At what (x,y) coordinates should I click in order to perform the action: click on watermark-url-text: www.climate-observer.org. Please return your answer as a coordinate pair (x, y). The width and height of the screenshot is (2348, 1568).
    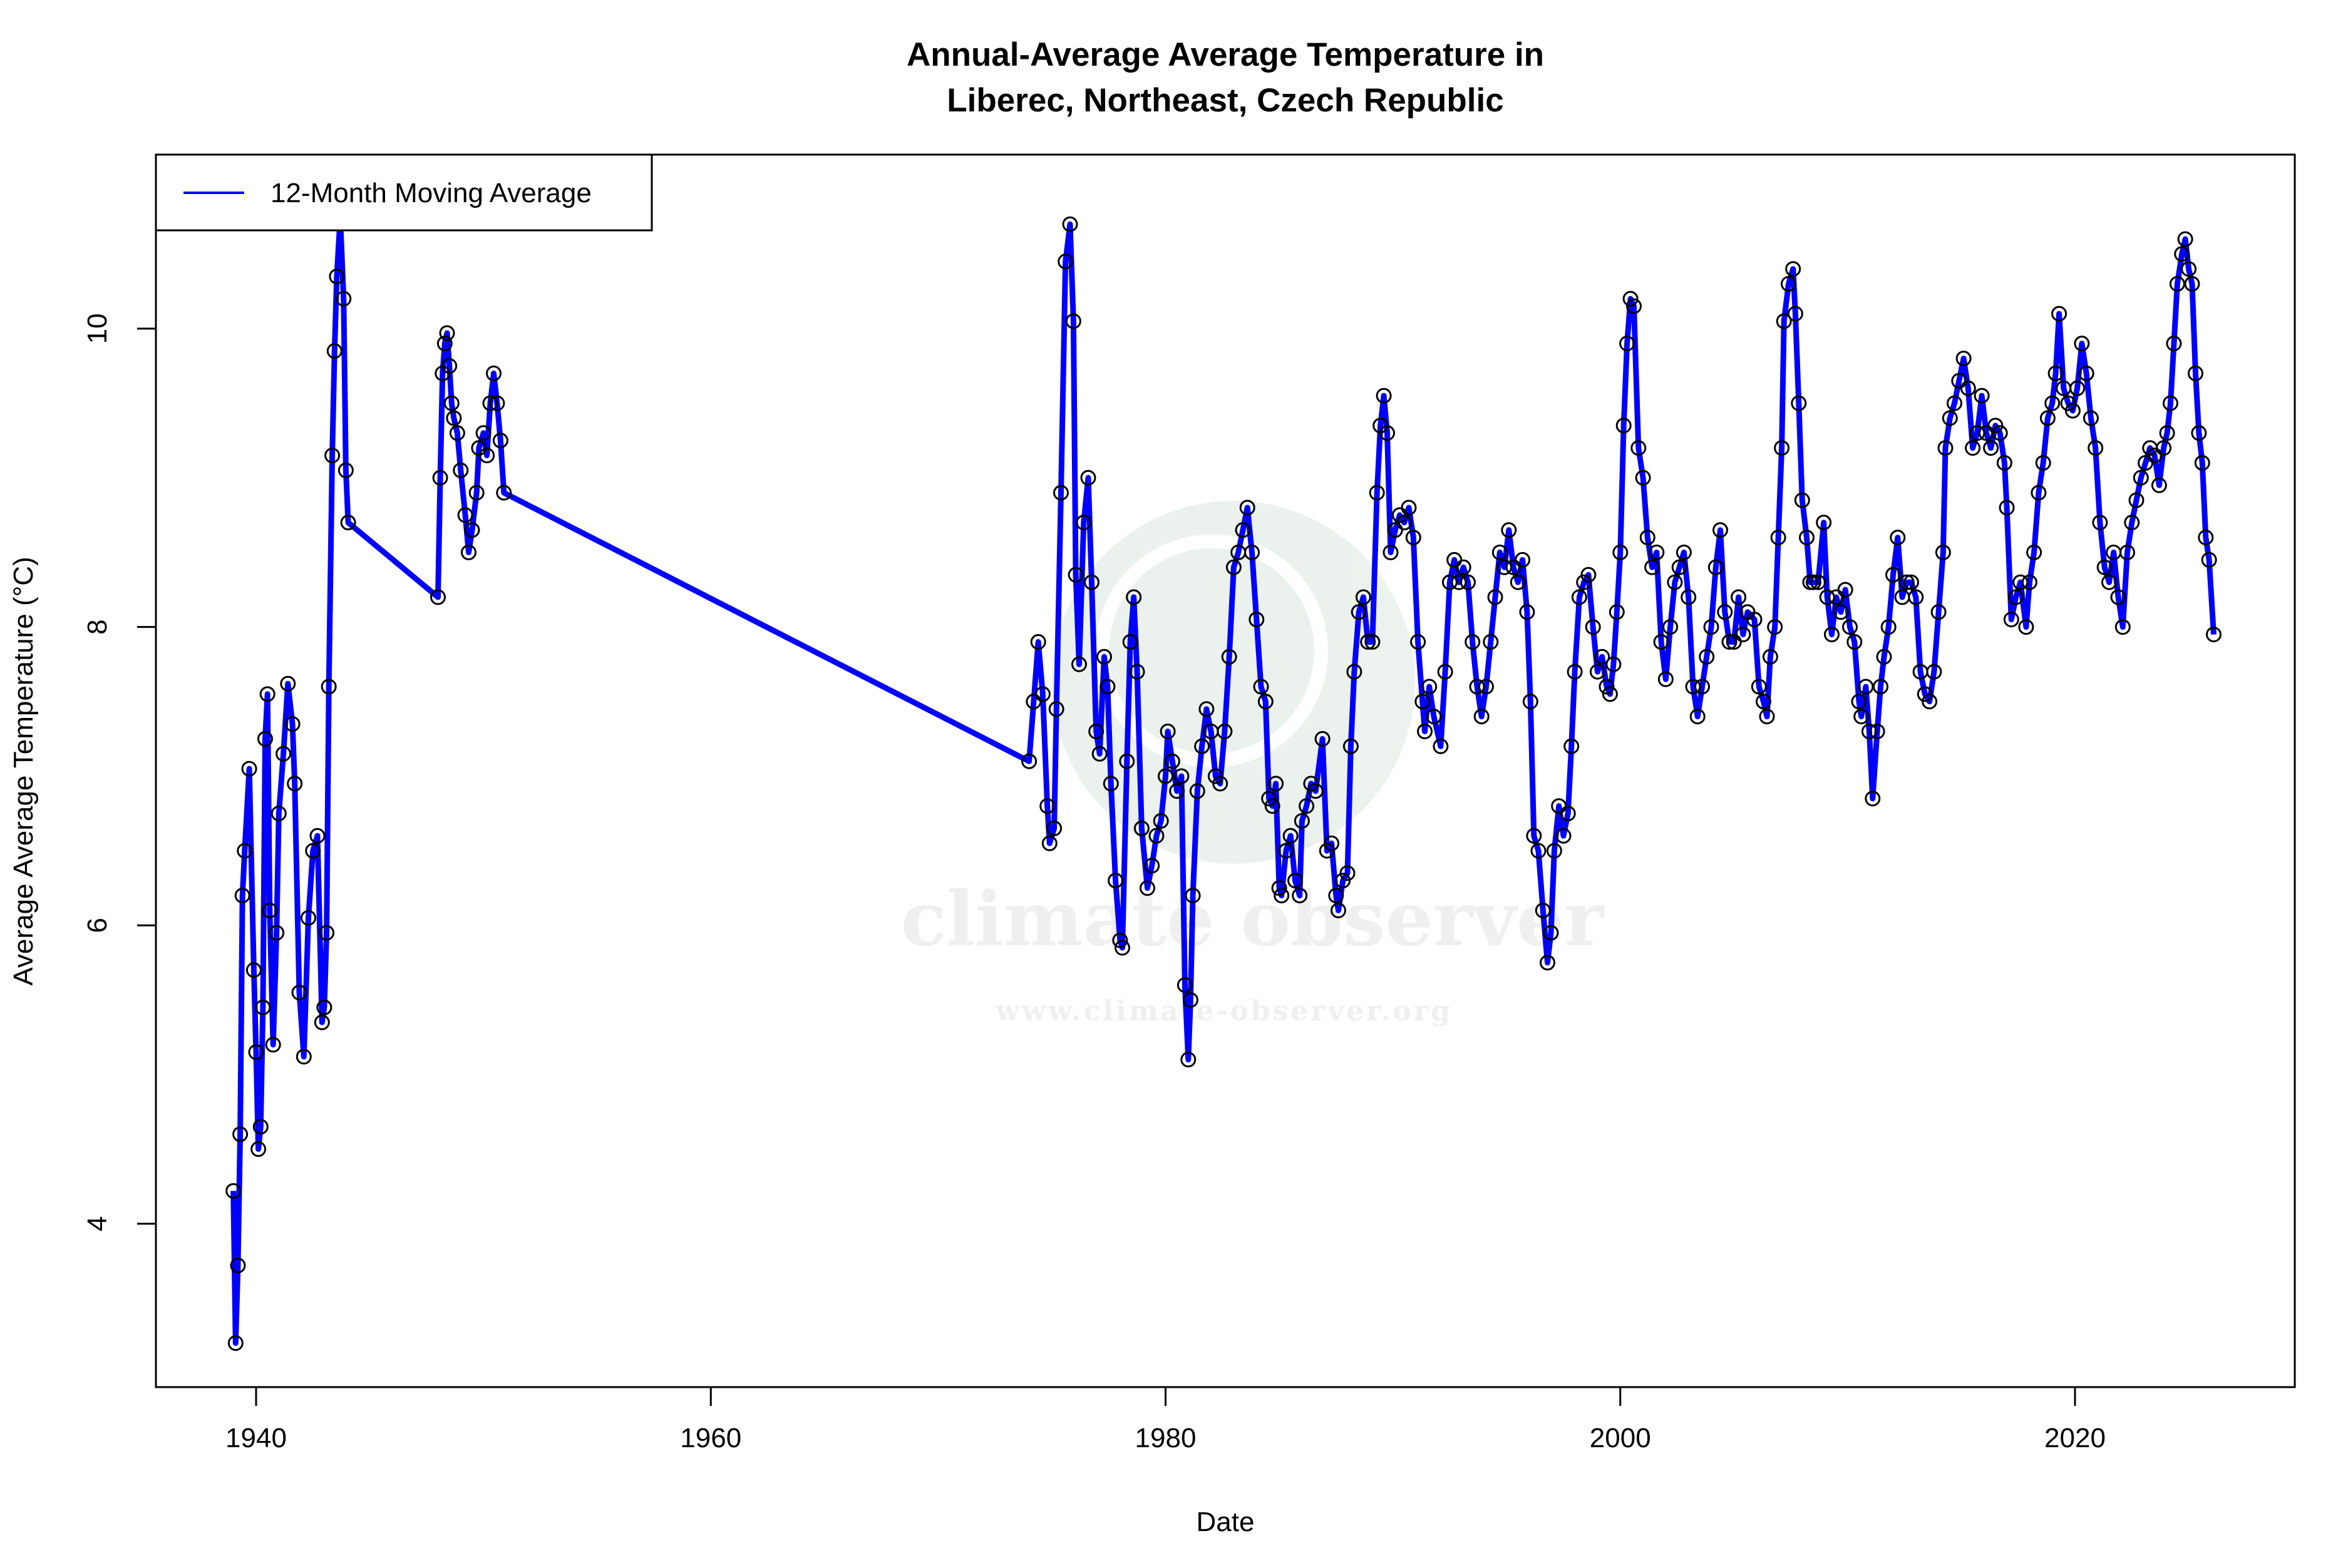
    Looking at the image, I should click on (1224, 1011).